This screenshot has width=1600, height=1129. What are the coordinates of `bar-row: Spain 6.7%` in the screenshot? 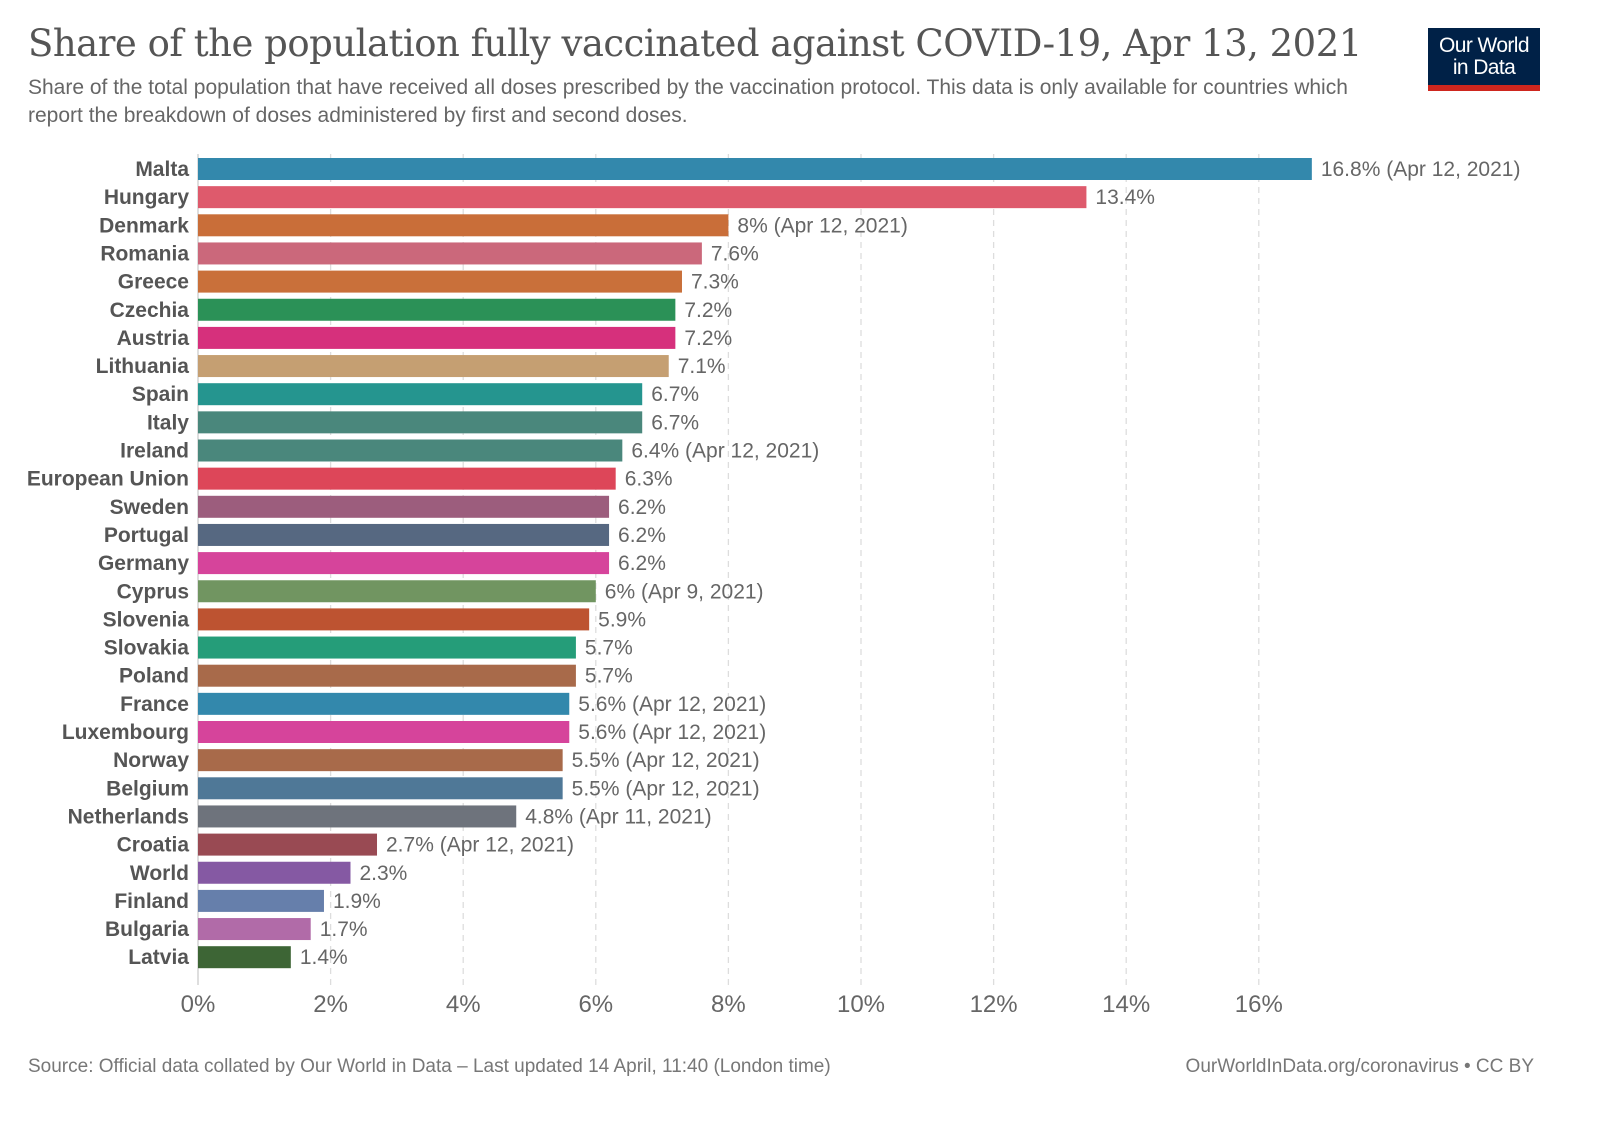 It's located at (415, 394).